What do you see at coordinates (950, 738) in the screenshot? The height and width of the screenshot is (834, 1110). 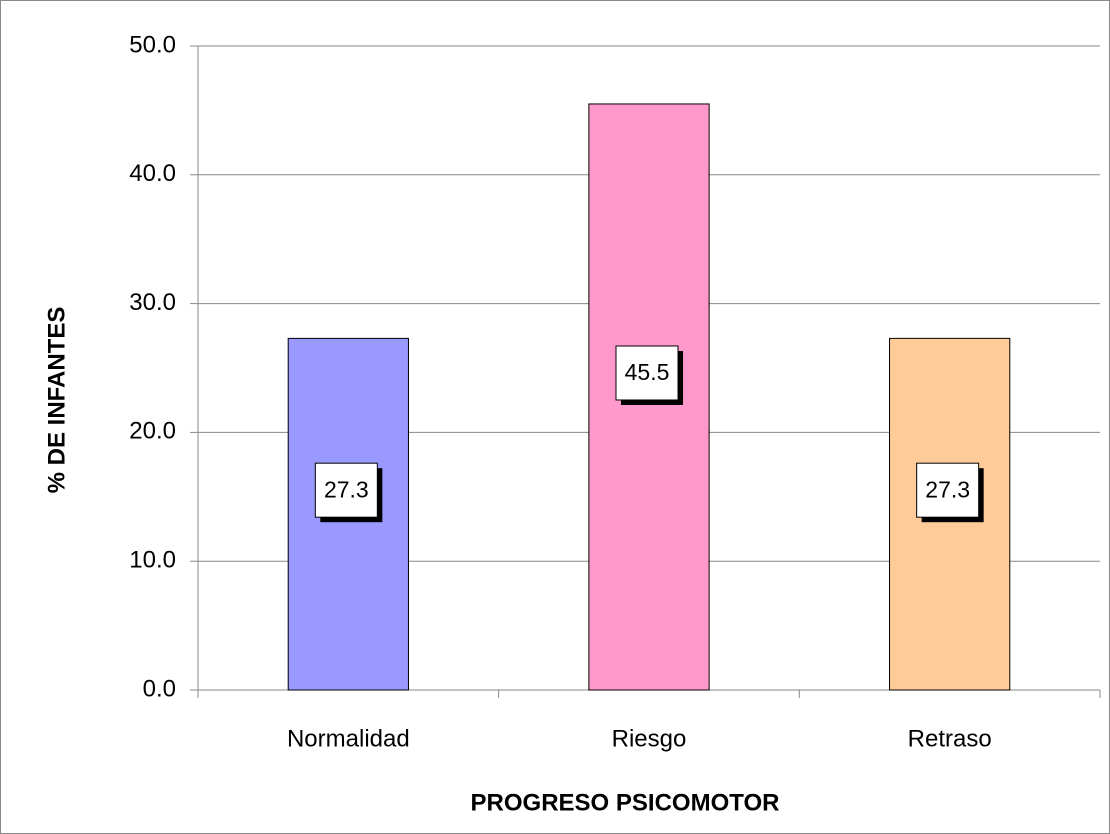 I see `x-tick-label: Retraso` at bounding box center [950, 738].